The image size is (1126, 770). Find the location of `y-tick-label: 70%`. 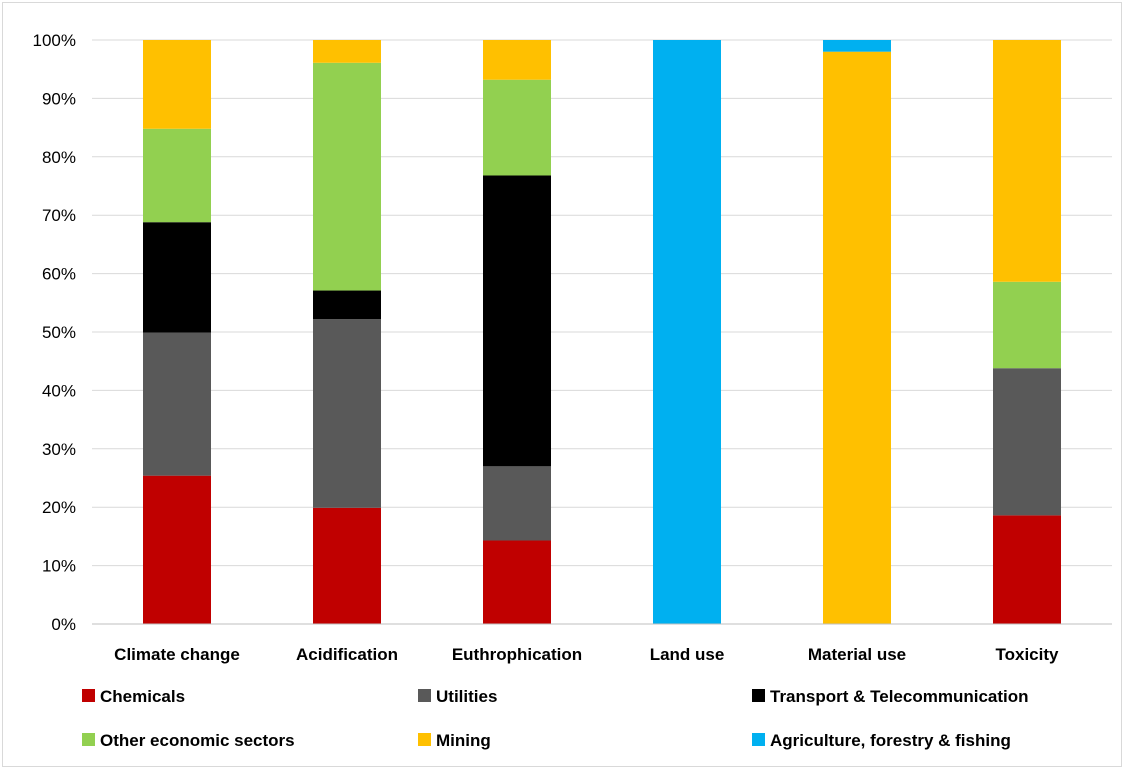

y-tick-label: 70% is located at coordinates (59, 215).